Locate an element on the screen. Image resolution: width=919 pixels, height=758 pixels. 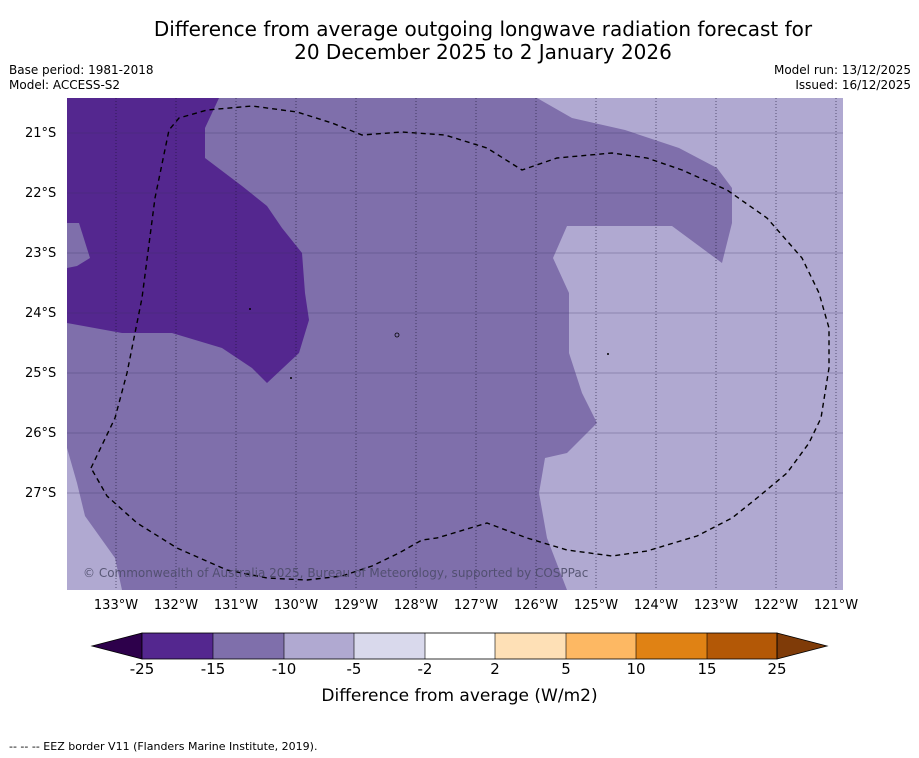
cb-tick-25: 25 is located at coordinates (777, 669).